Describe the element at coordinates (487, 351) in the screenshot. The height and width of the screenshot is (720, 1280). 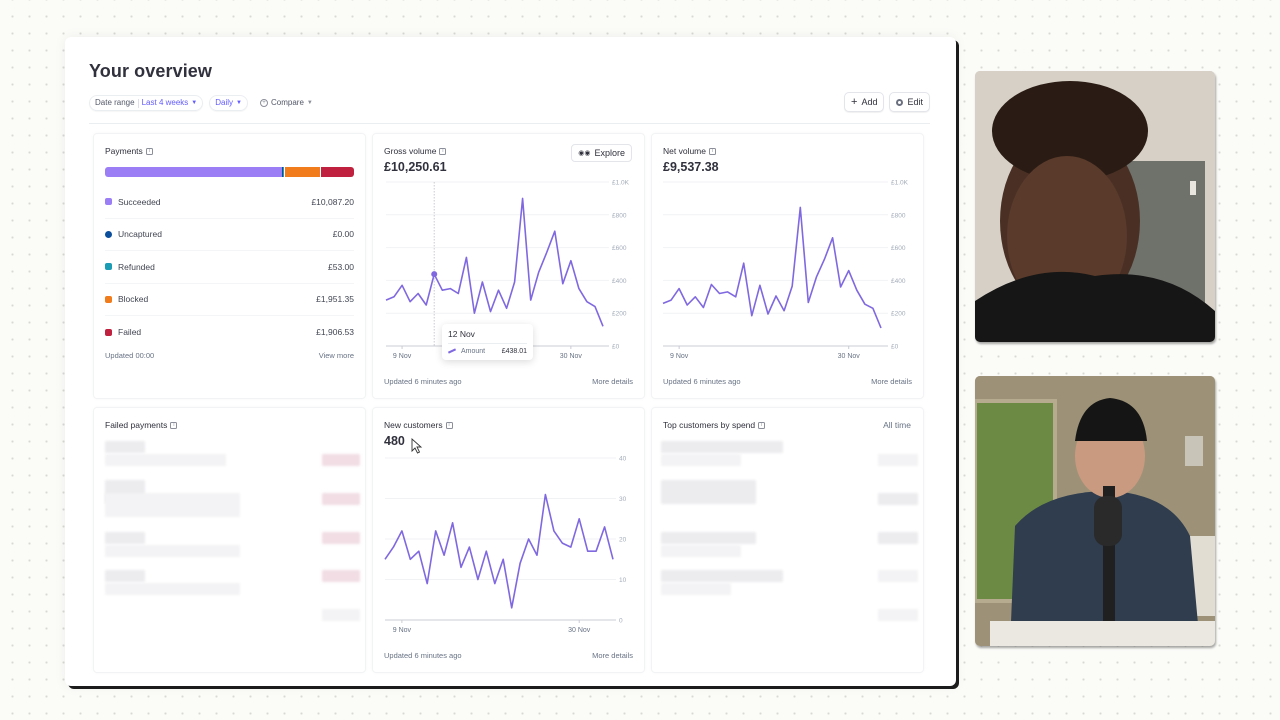
I see `tooltip-row: Amount £438.01` at that location.